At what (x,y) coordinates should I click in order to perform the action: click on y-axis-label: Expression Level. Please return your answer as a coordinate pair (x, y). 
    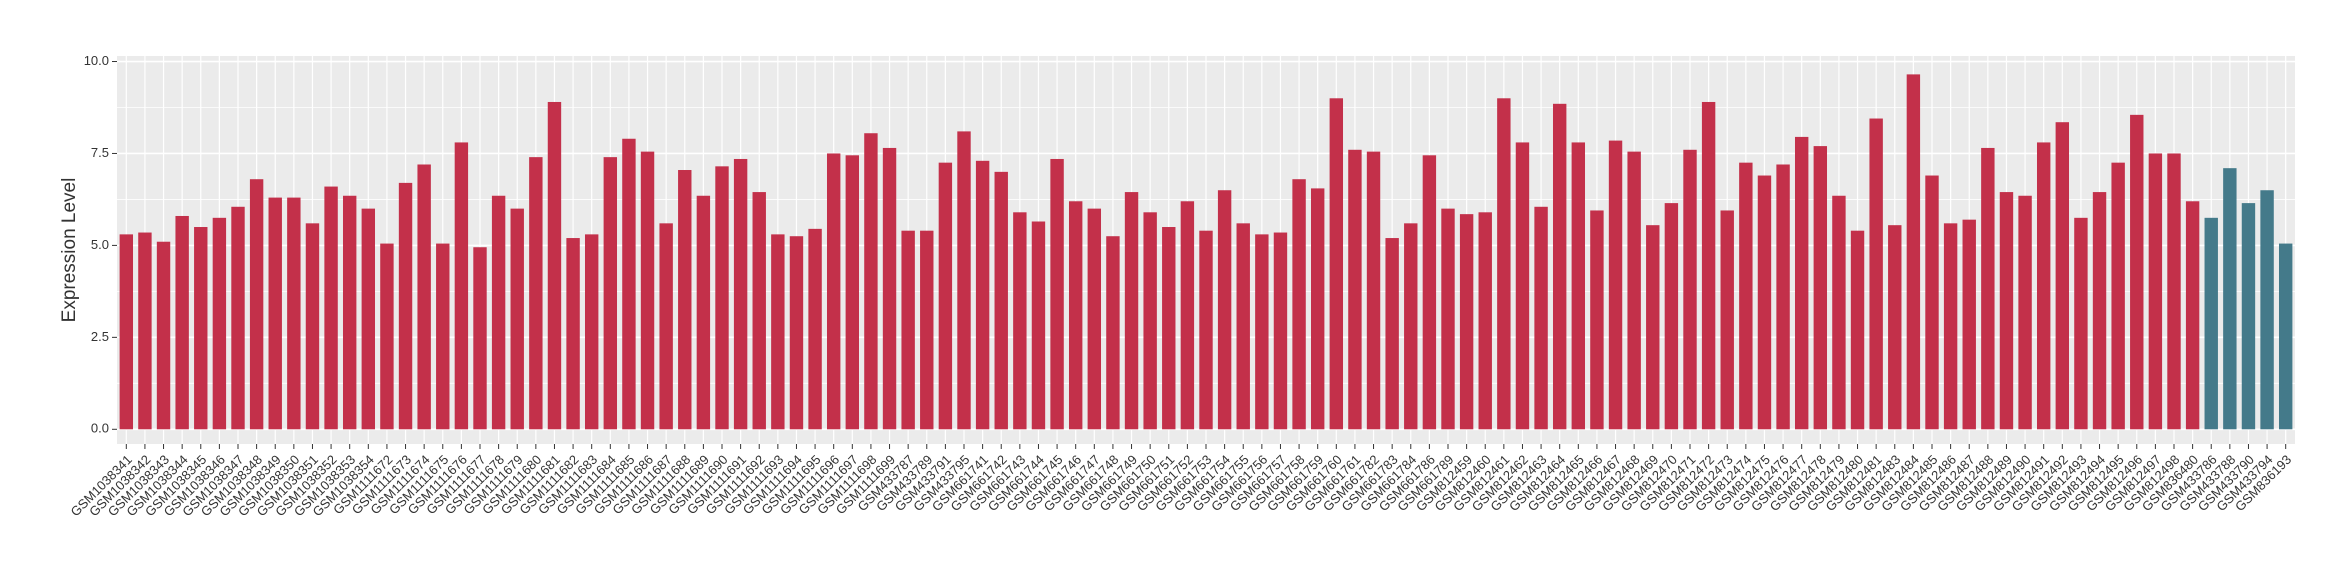
    Looking at the image, I should click on (69, 250).